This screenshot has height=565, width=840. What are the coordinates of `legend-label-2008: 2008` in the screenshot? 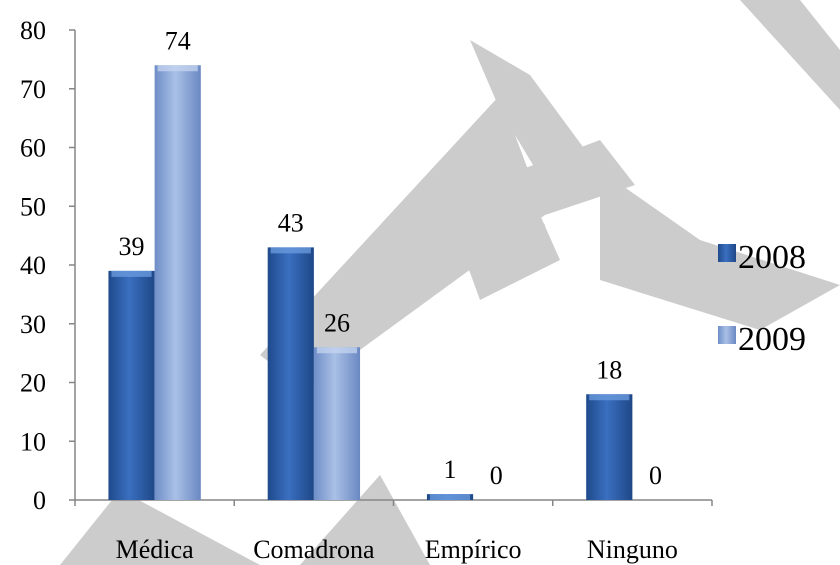 It's located at (772, 257).